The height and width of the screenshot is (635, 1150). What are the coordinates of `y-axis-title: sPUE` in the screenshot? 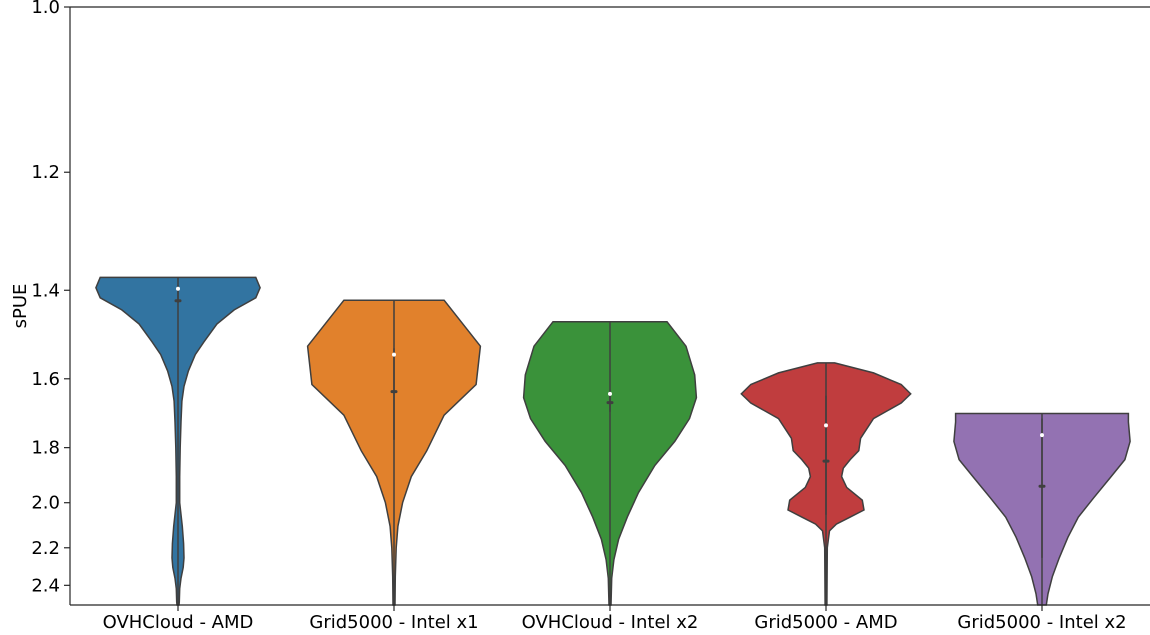 It's located at (20, 306).